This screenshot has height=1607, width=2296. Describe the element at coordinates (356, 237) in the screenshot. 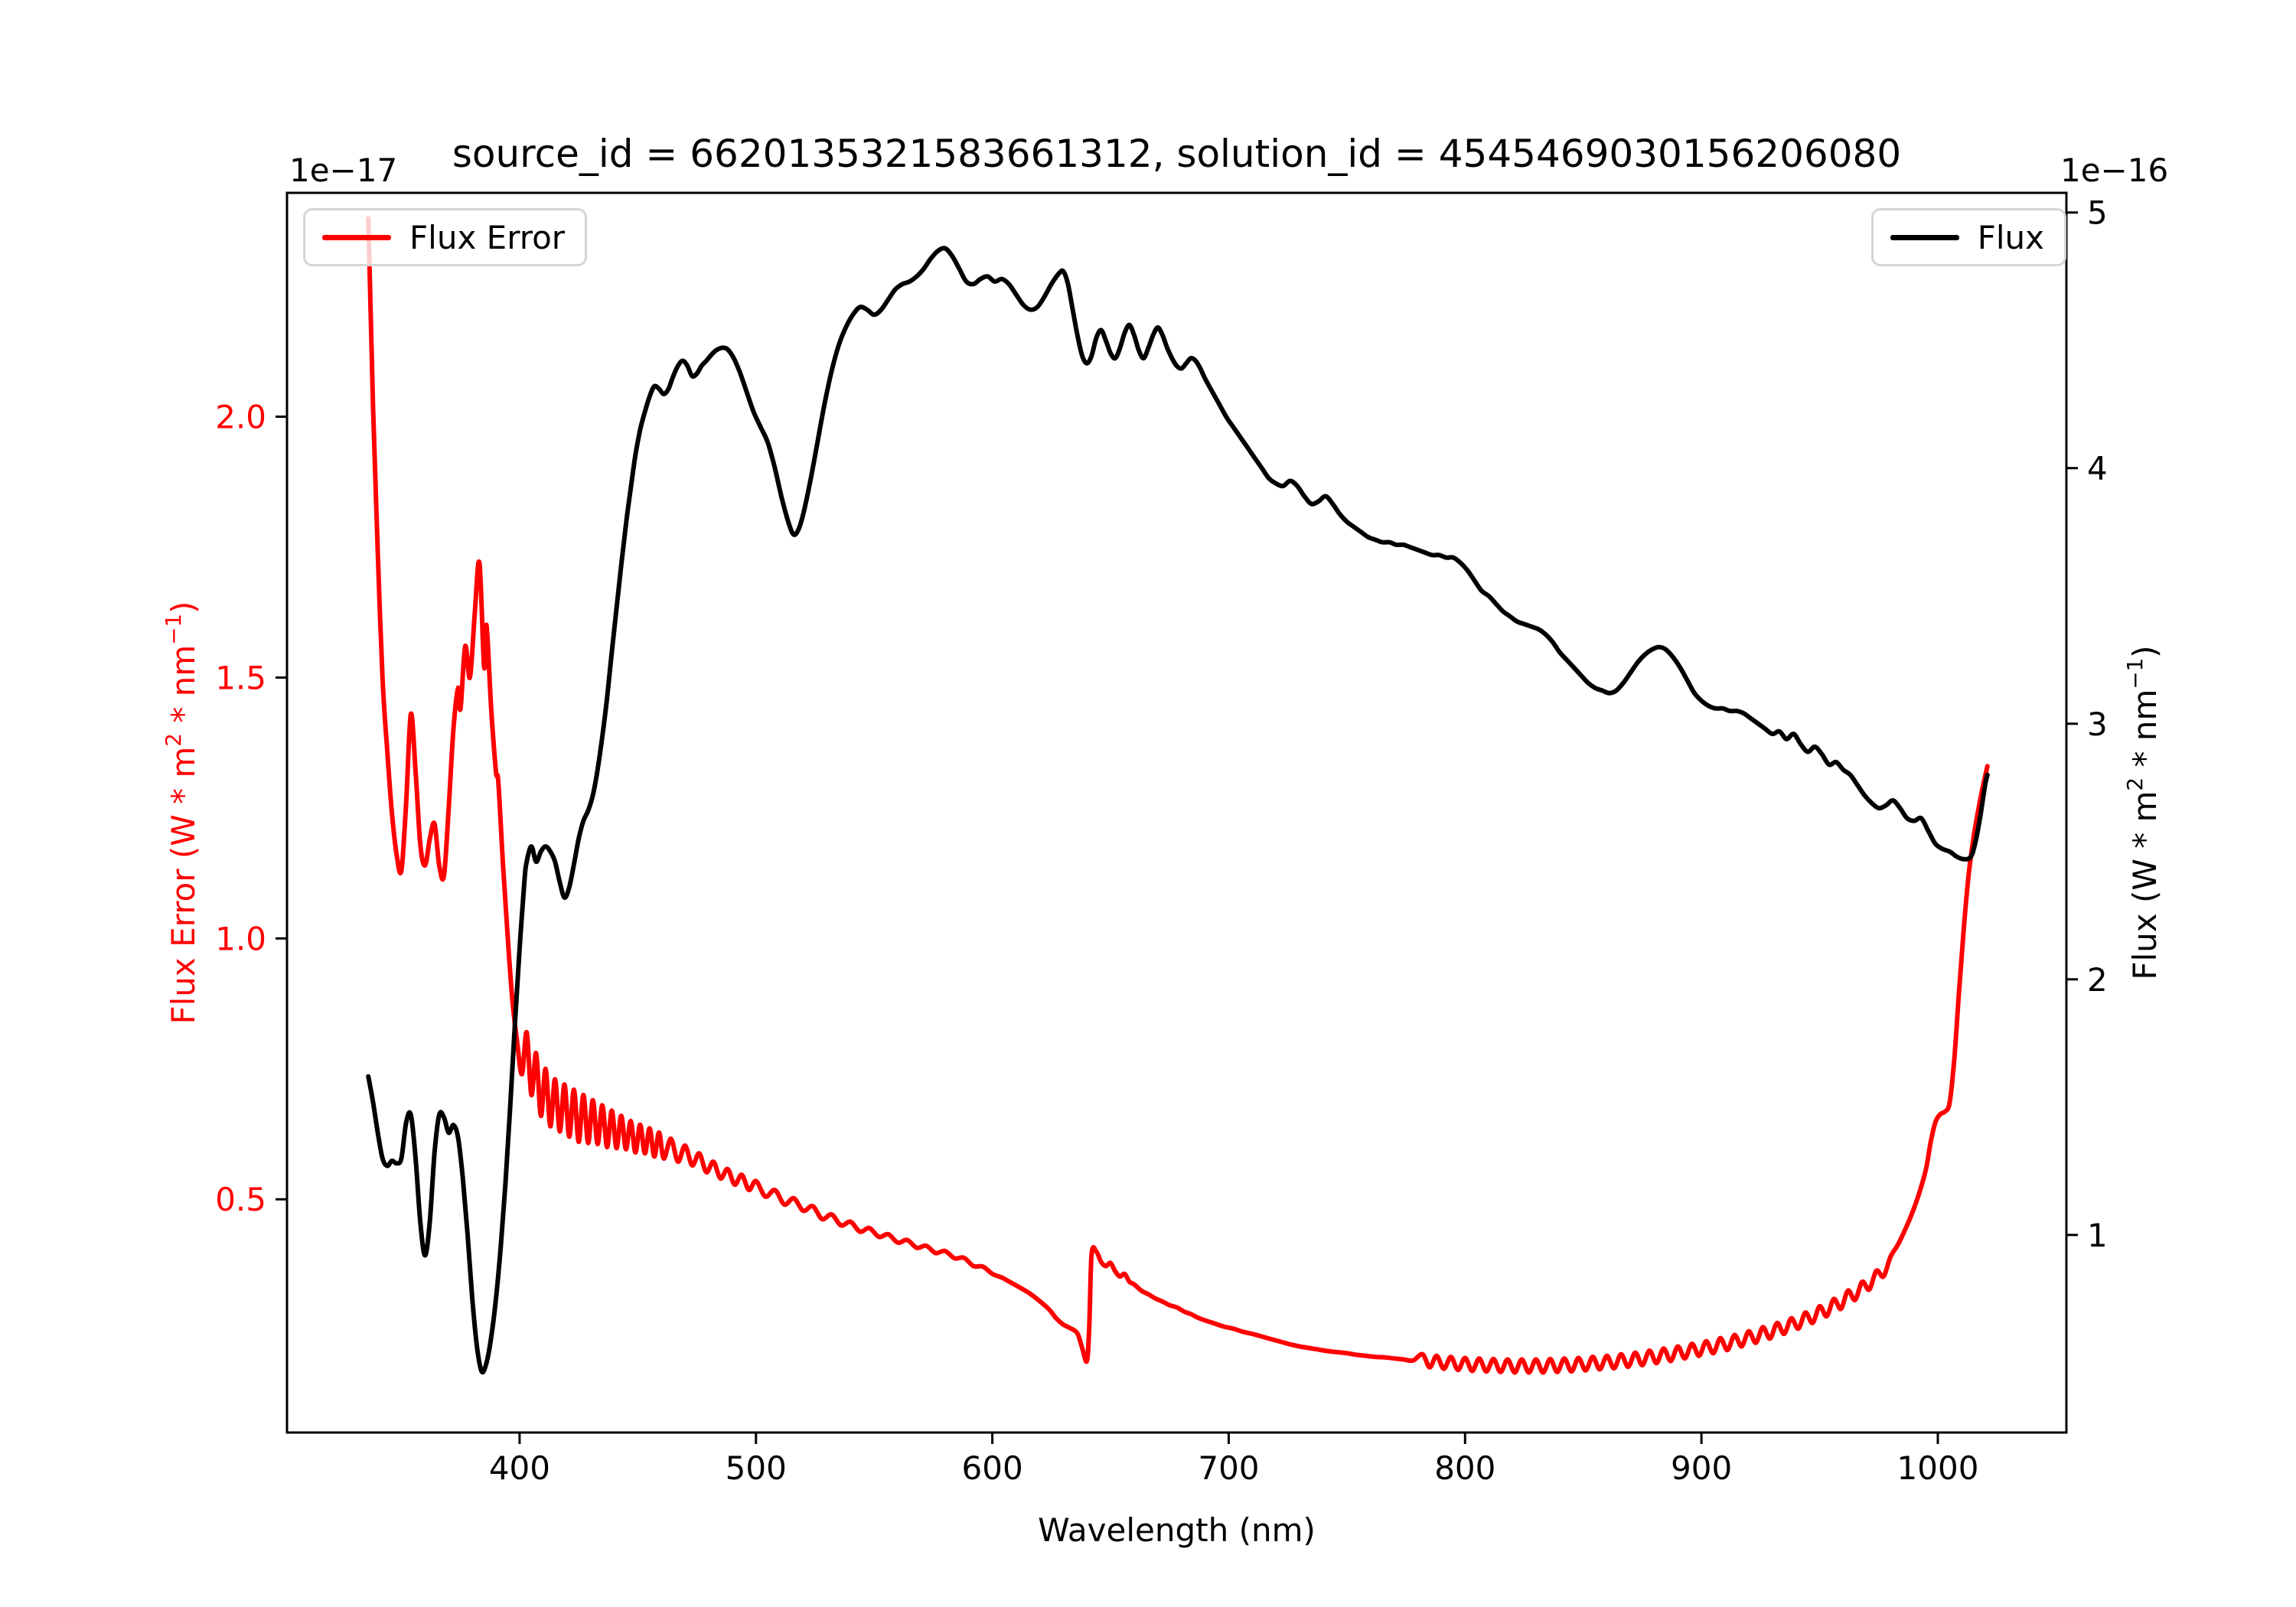

I see `flux-error-legend-line-icon` at that location.